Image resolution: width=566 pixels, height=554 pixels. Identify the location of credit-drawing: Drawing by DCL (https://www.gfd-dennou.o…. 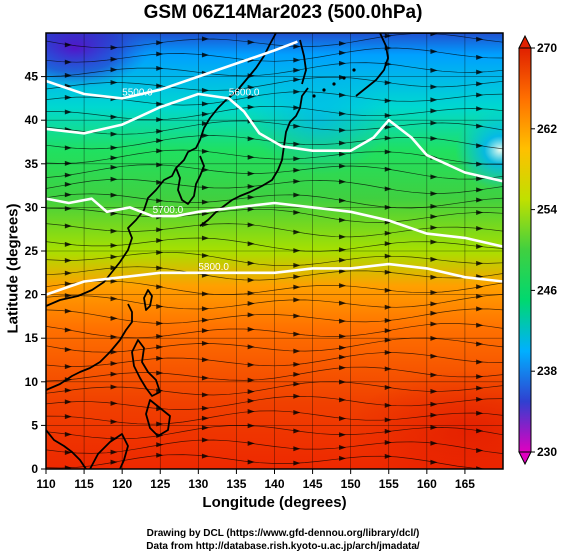
(283, 533).